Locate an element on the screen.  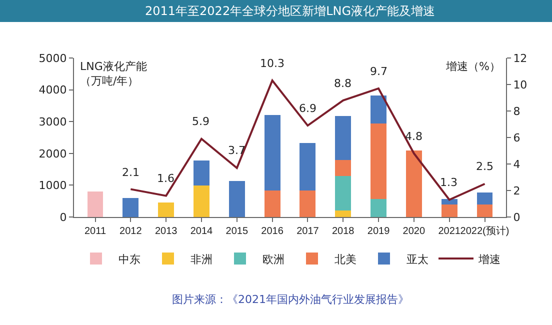
x-tick-label: 2021 is located at coordinates (449, 231).